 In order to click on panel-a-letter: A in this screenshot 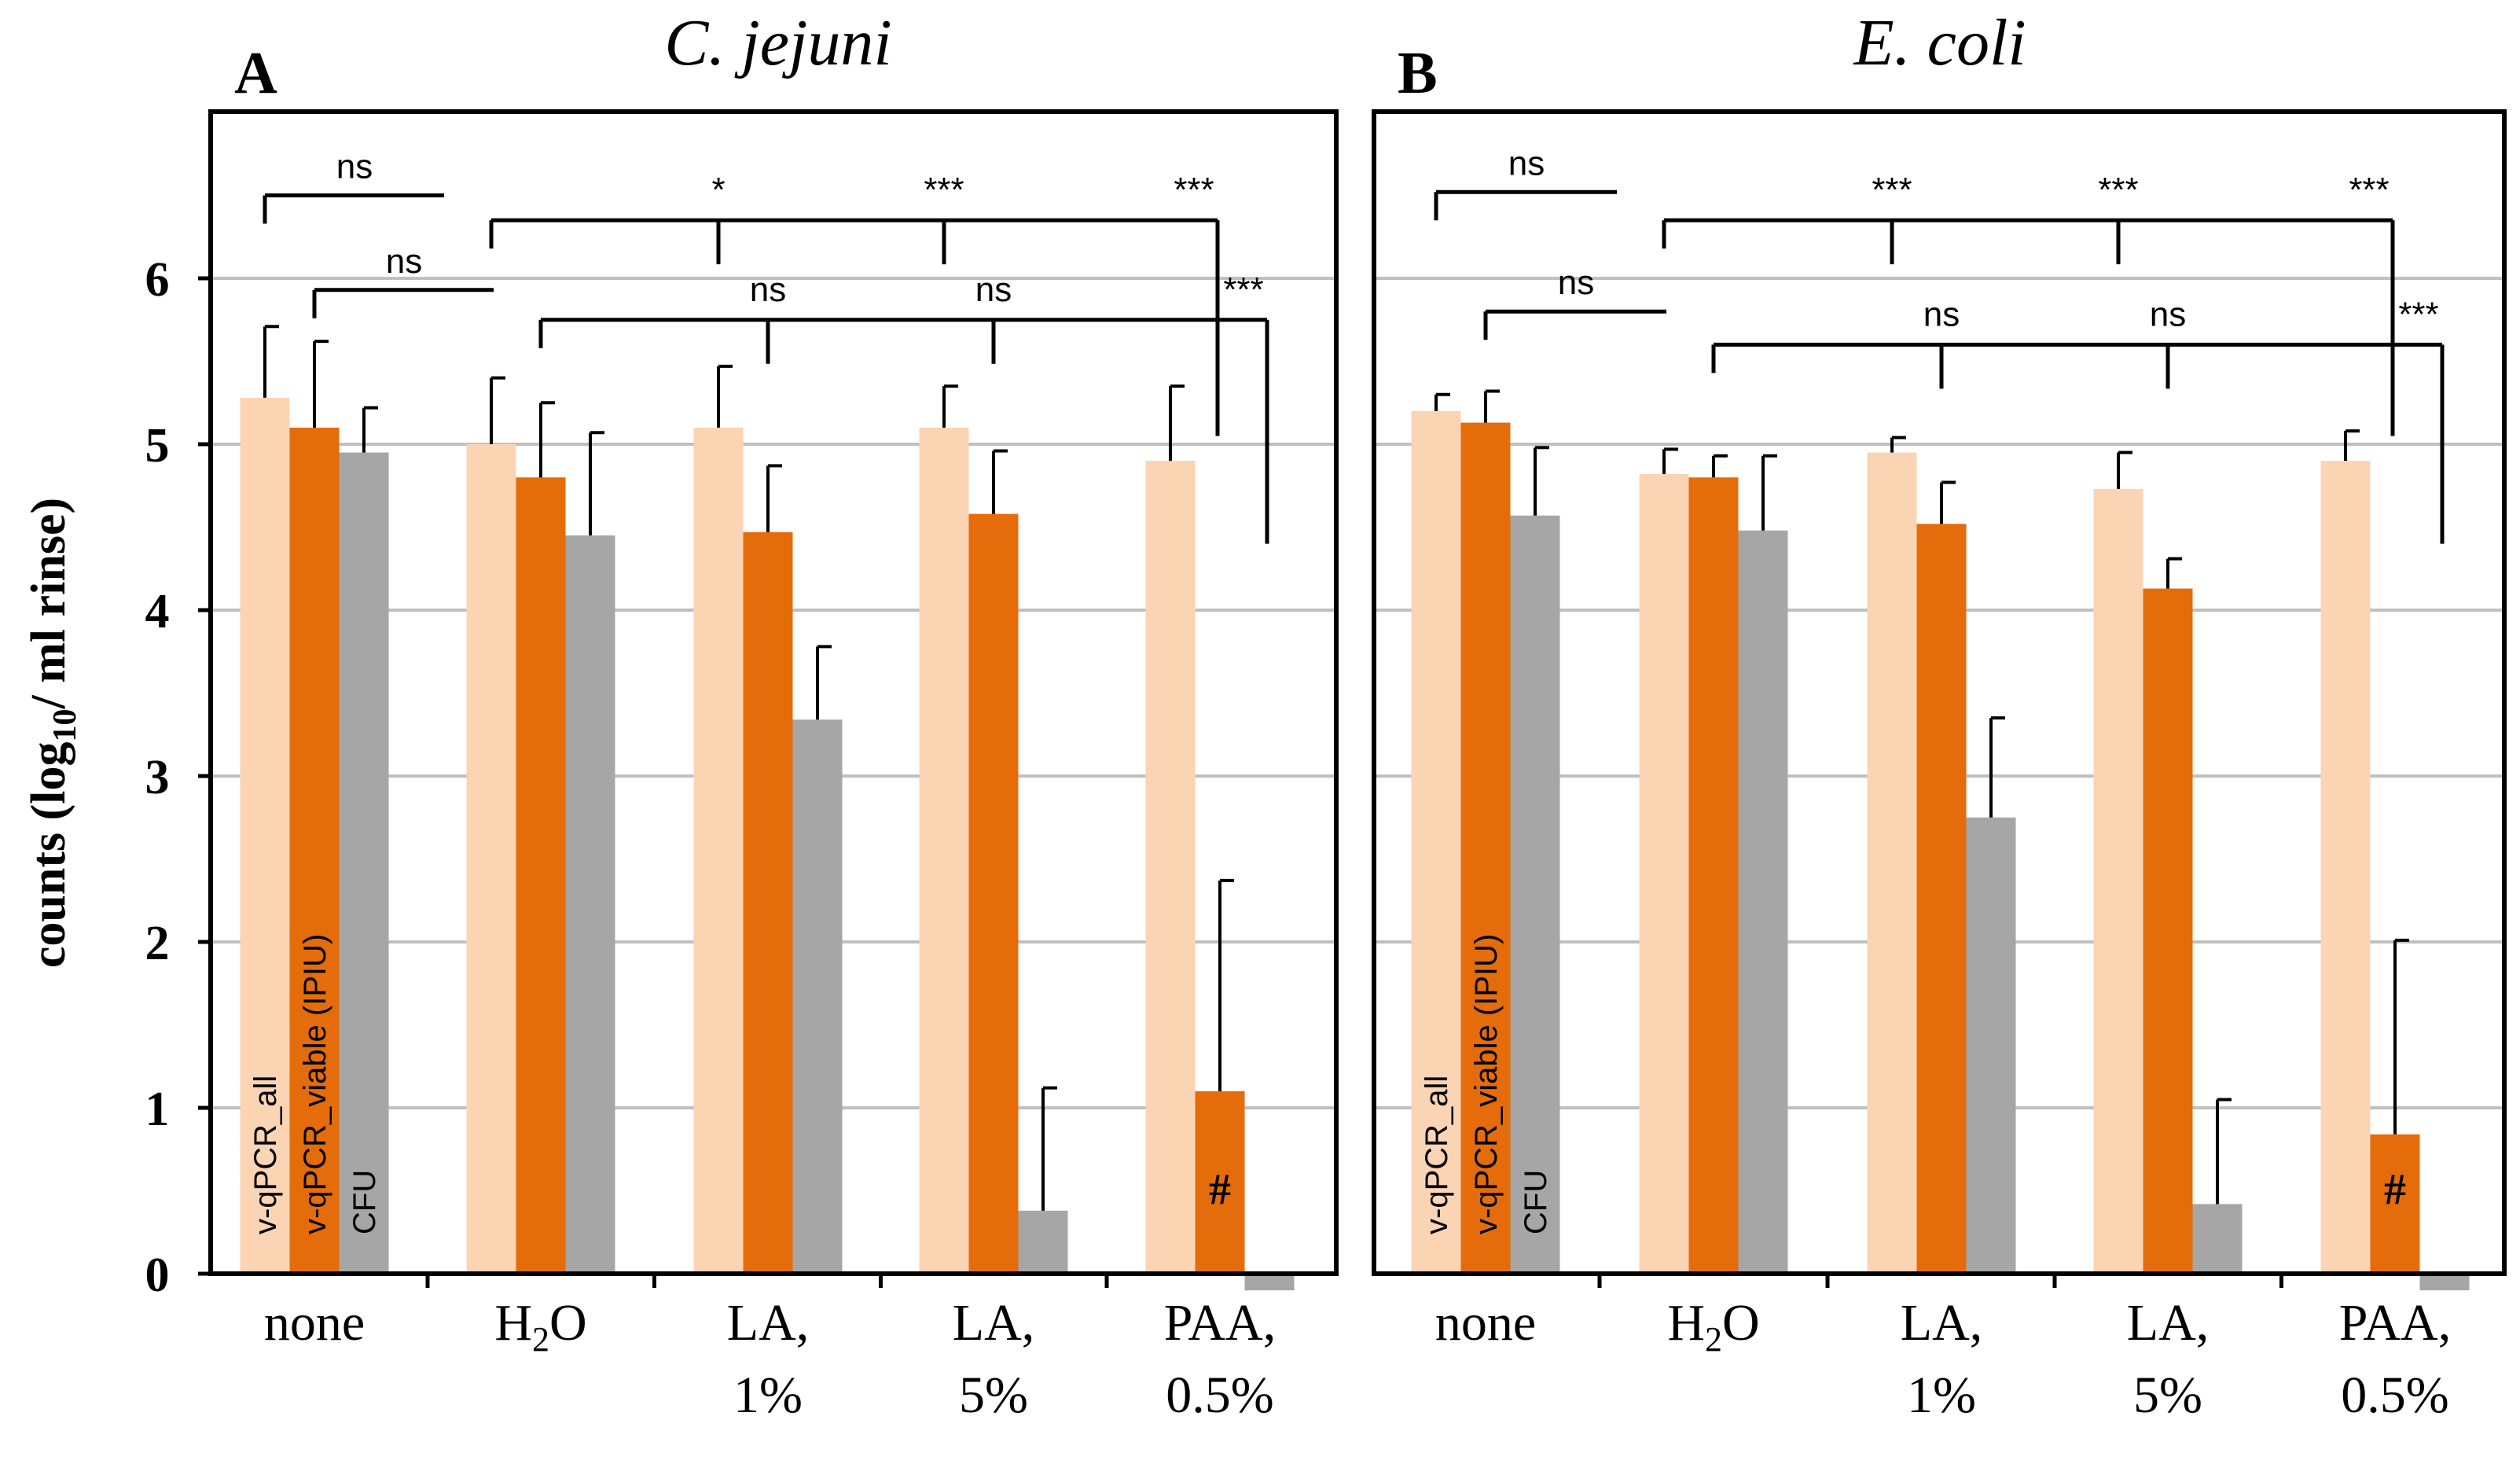, I will do `click(255, 73)`.